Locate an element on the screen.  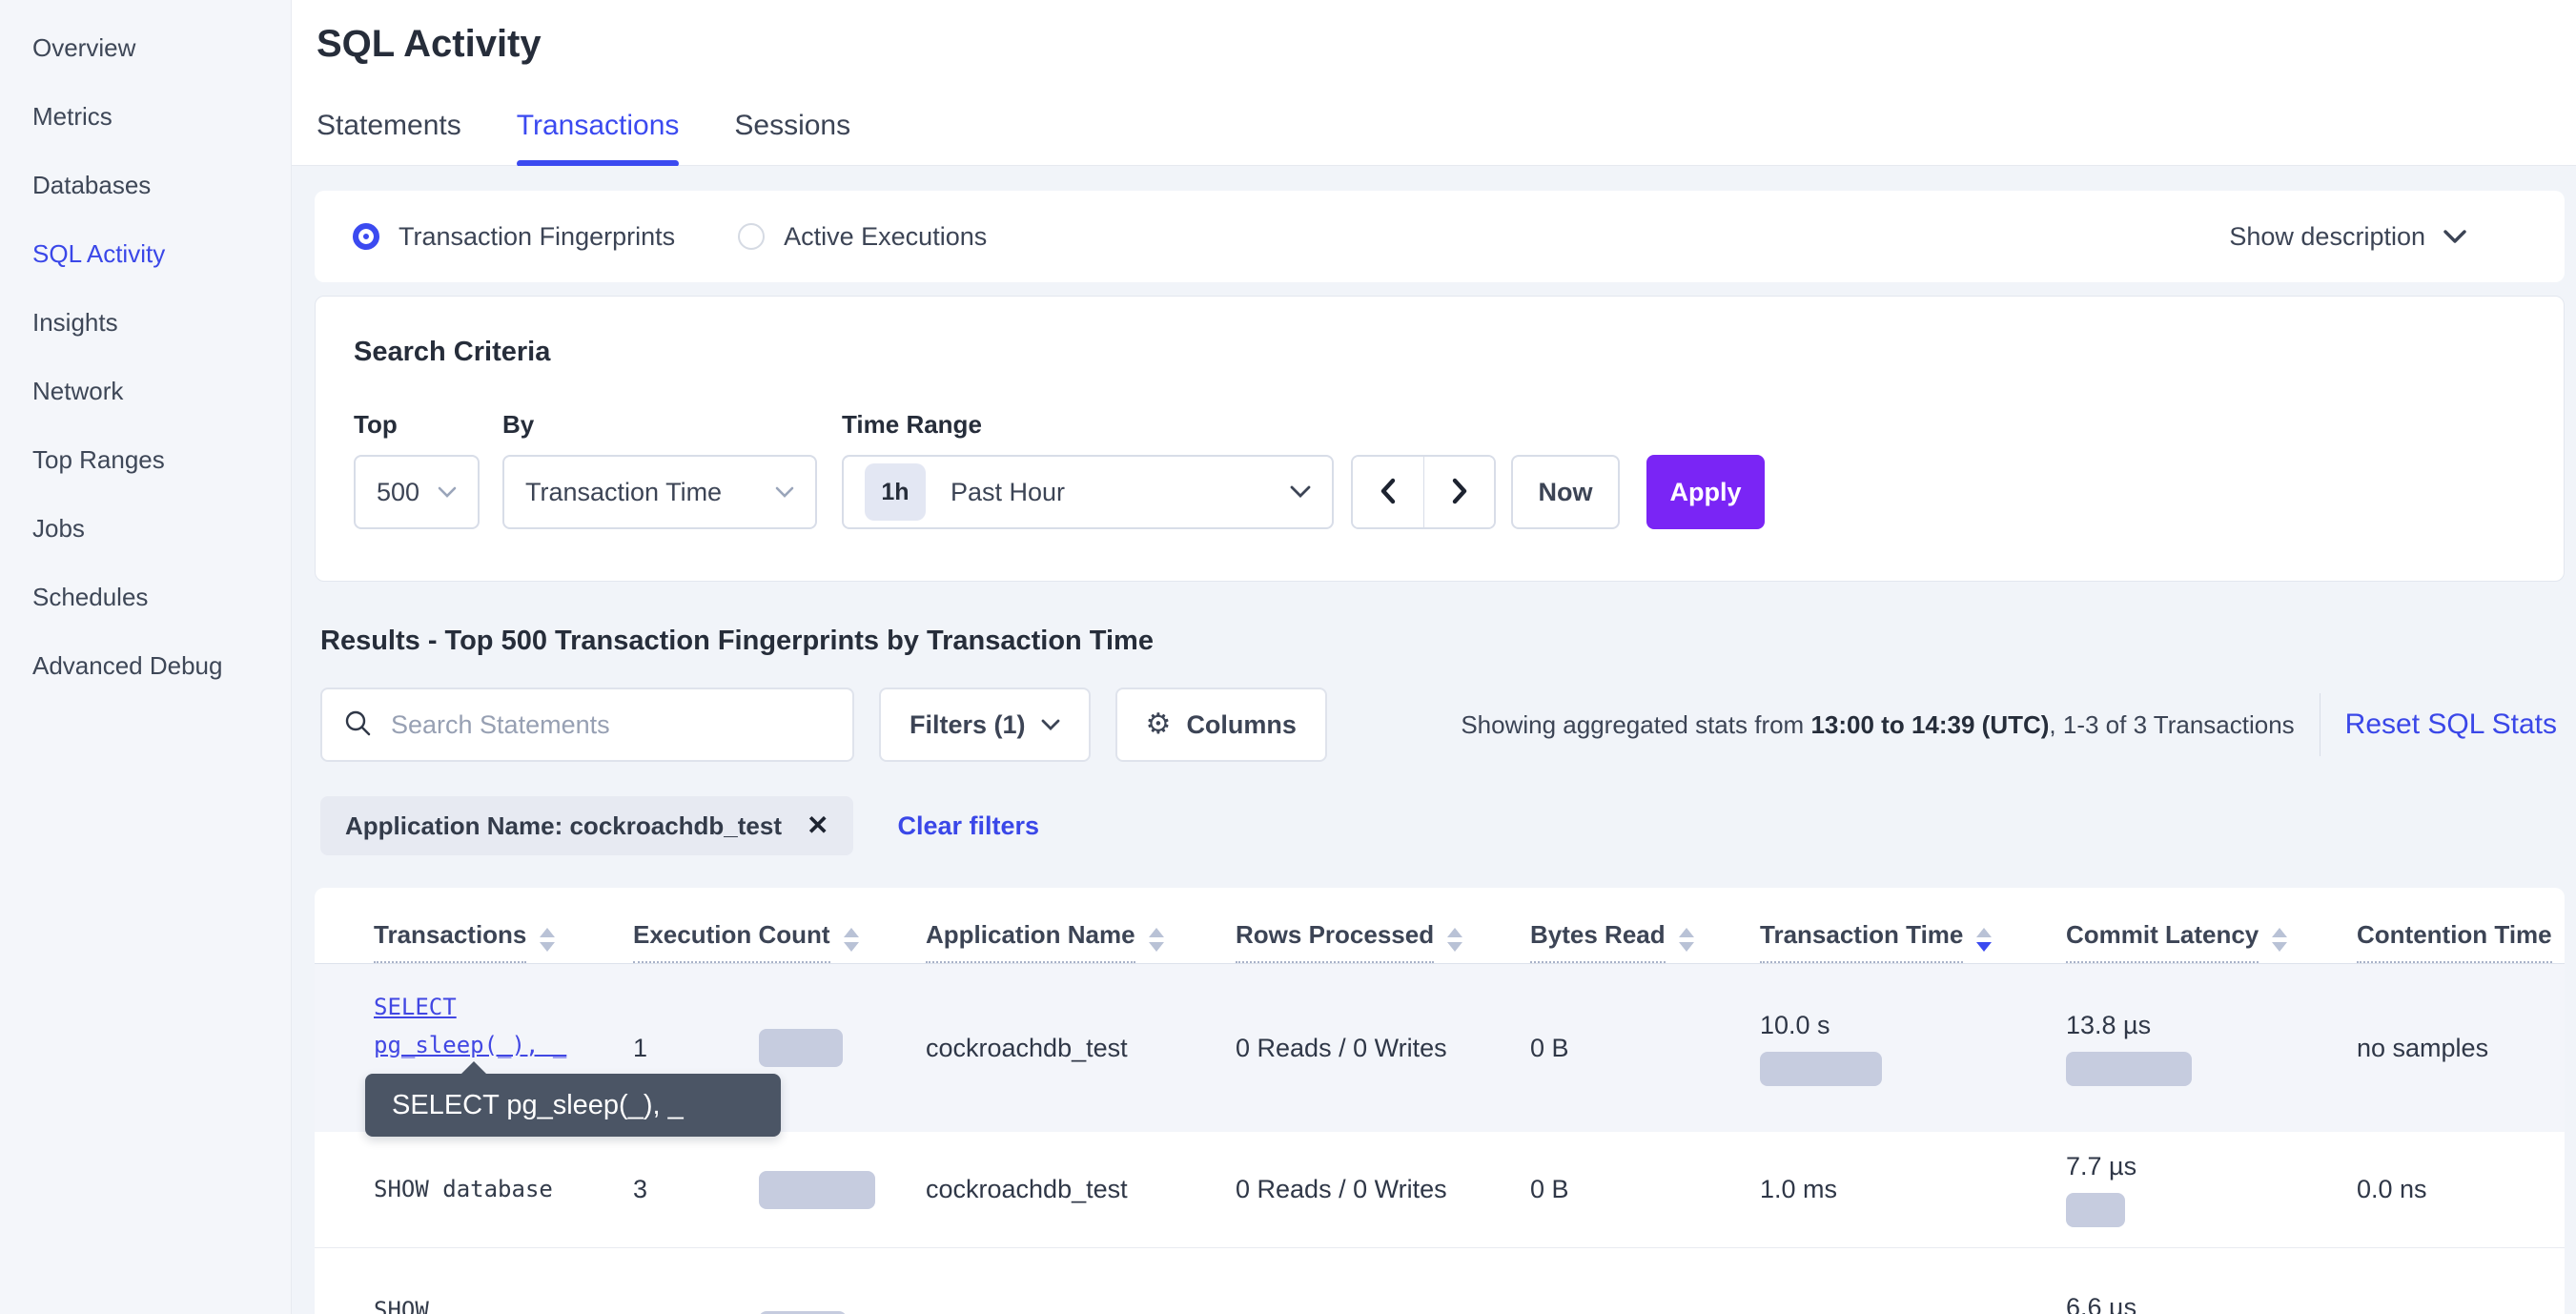
commit-latency-cell: 7.7 µs is located at coordinates (2211, 1189).